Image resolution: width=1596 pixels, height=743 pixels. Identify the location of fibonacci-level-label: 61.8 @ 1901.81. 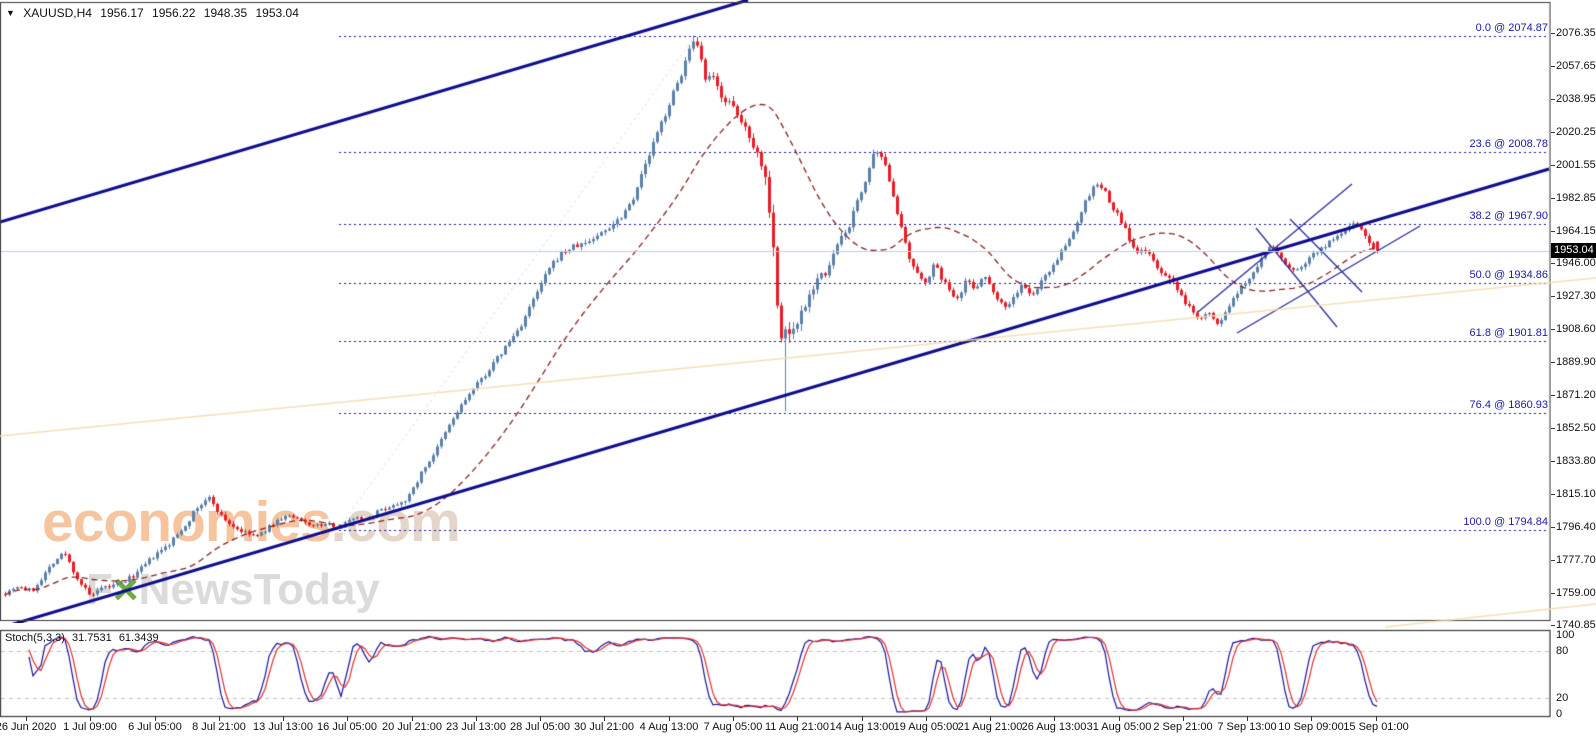
(1508, 332).